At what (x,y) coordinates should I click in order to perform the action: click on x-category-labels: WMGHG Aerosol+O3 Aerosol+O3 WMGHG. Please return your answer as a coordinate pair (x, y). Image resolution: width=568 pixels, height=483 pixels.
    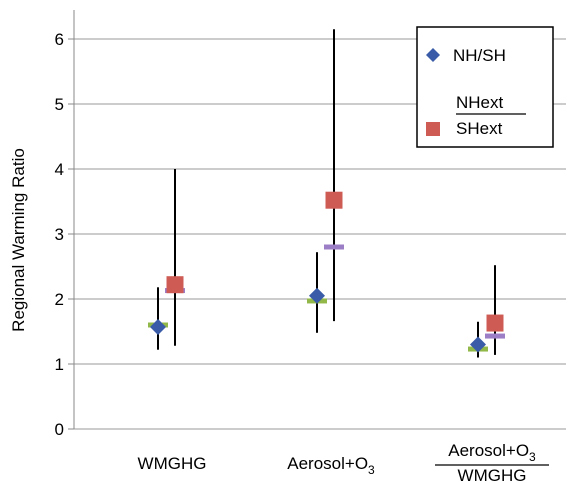
    Looking at the image, I should click on (343, 462).